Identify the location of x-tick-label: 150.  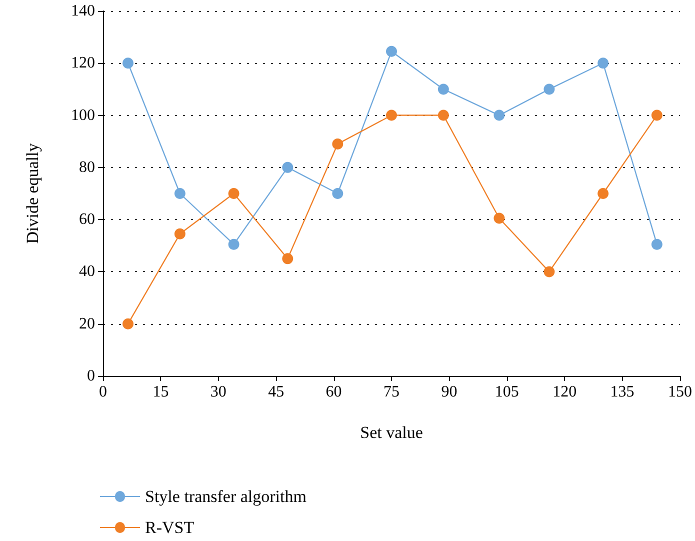
(680, 392).